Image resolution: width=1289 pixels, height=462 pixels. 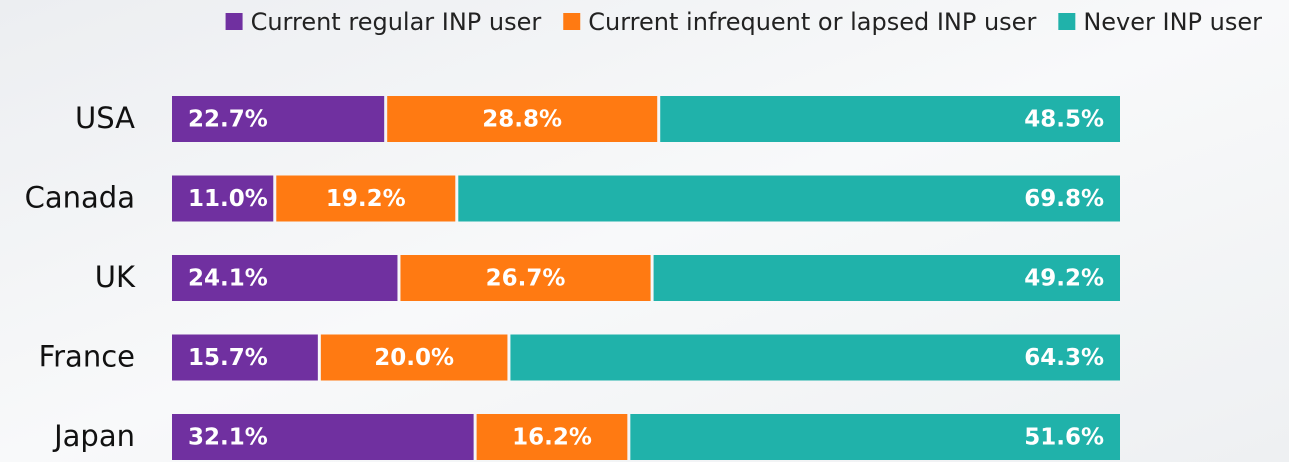 I want to click on category-label: France, so click(x=87, y=357).